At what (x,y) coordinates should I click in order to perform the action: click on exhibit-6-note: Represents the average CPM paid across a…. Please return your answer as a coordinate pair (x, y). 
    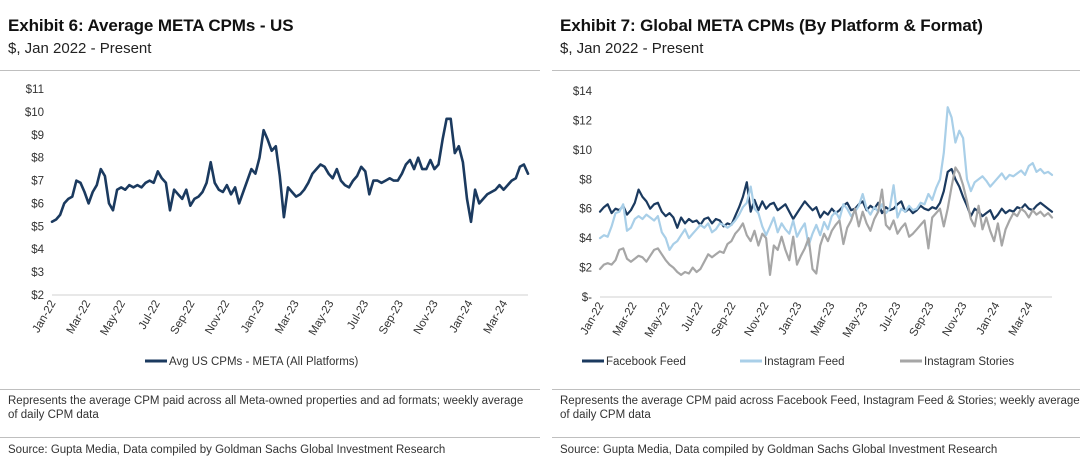
    Looking at the image, I should click on (266, 408).